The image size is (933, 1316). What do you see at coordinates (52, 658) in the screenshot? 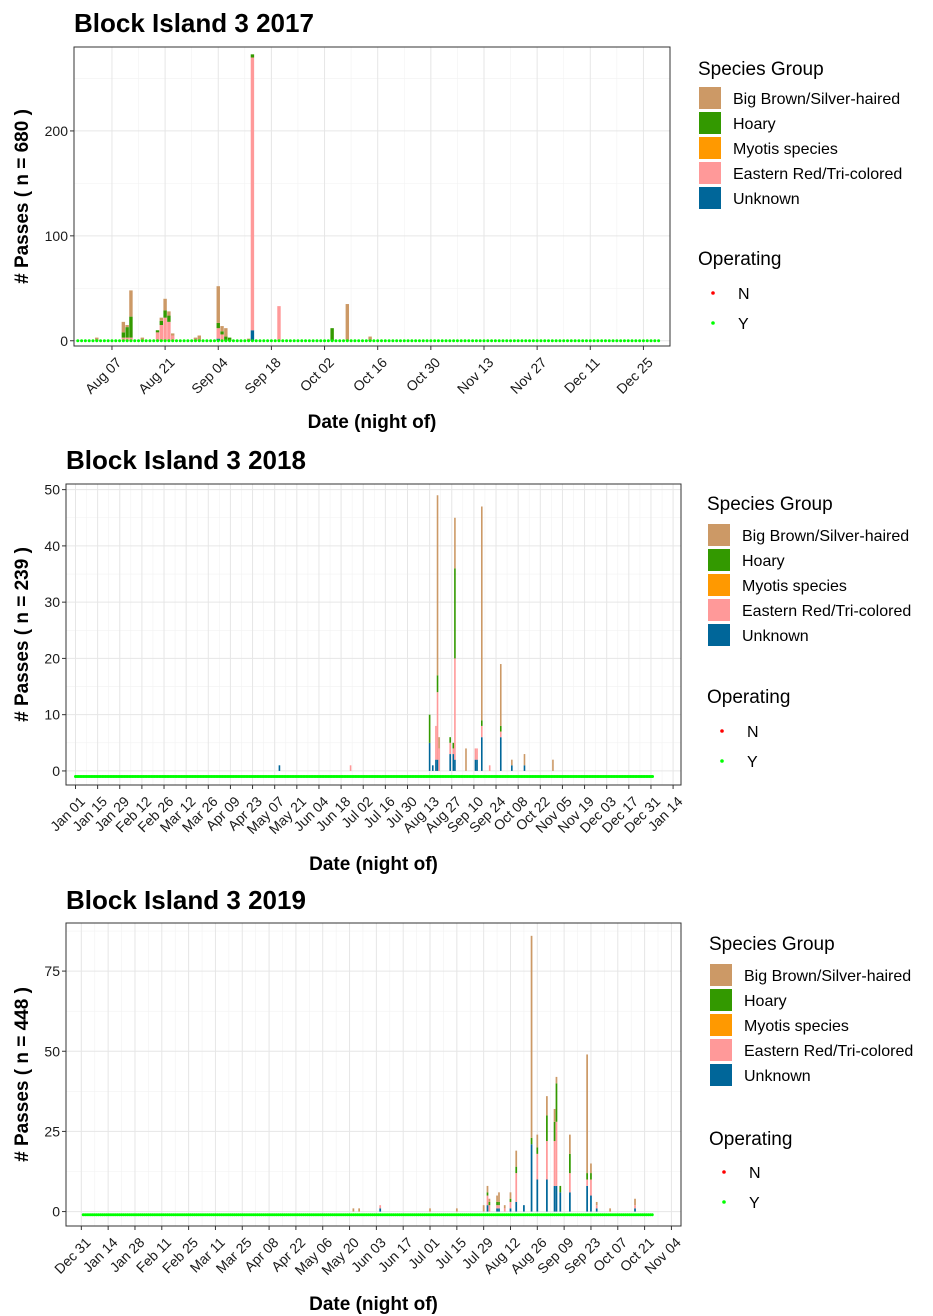
I see `y-tick-label: 20` at bounding box center [52, 658].